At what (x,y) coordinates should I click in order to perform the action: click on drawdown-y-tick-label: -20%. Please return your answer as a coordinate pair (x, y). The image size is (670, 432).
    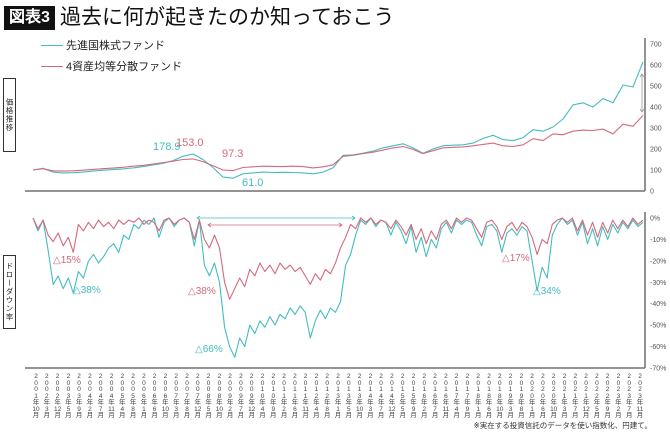
    Looking at the image, I should click on (658, 261).